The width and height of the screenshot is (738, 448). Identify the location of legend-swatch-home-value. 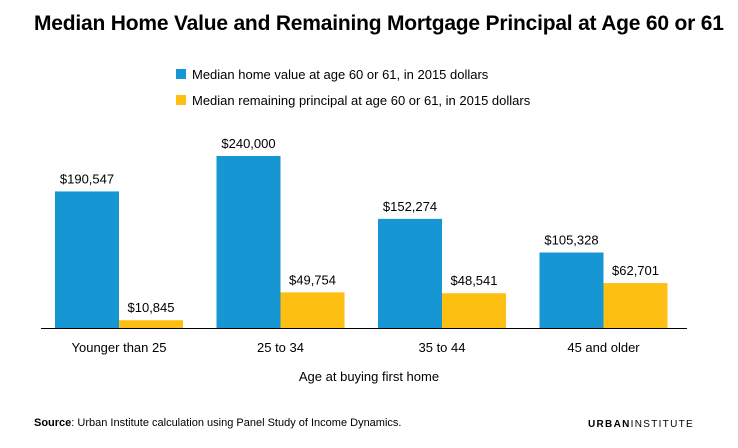
(181, 74).